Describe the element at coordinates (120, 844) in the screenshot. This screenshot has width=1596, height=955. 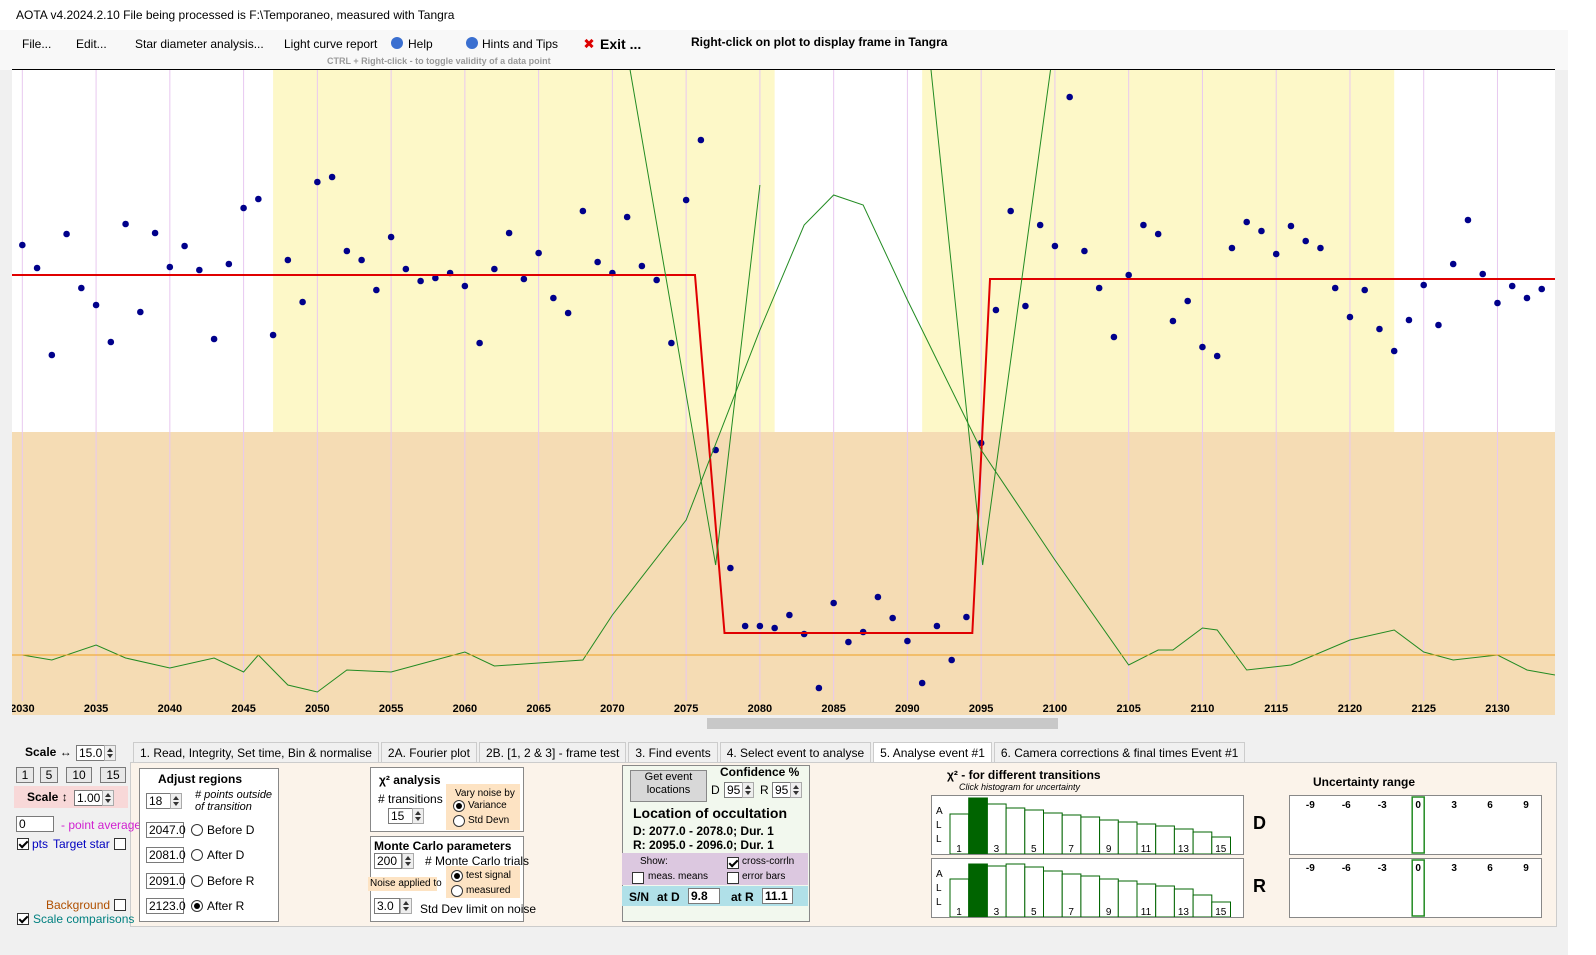
I see `target-checkbox` at that location.